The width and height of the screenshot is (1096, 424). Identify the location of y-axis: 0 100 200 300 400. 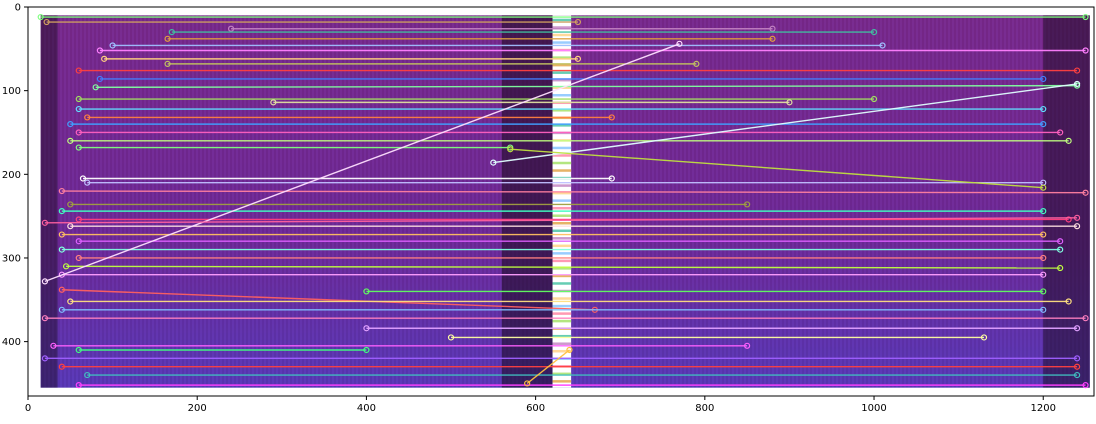
(15, 175).